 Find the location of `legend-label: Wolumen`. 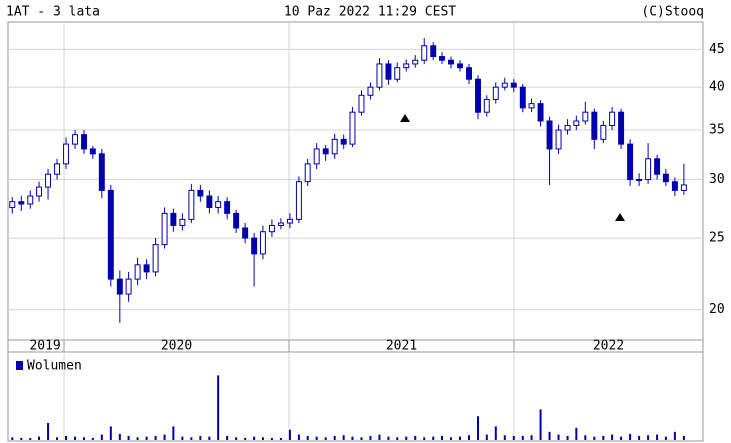

legend-label: Wolumen is located at coordinates (54, 366).